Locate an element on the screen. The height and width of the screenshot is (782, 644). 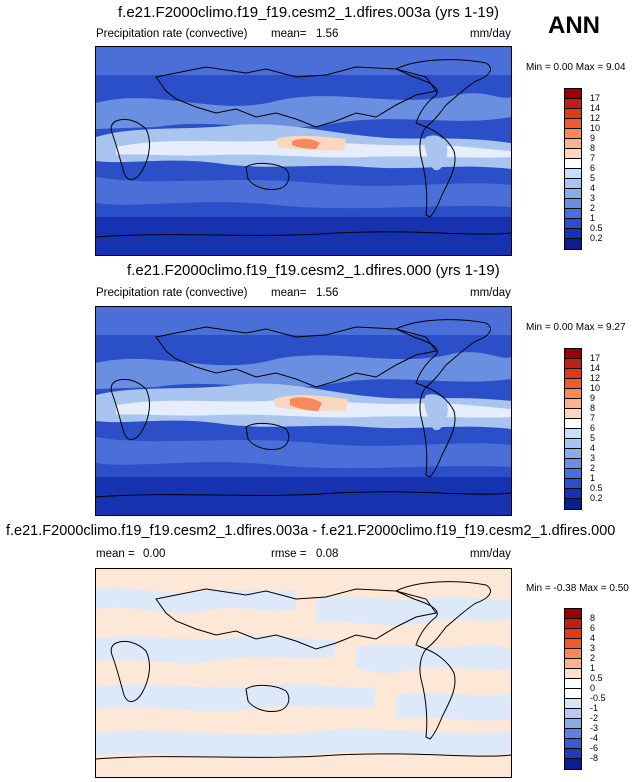
panel2-colorbar-tick: 0.5 is located at coordinates (596, 488).